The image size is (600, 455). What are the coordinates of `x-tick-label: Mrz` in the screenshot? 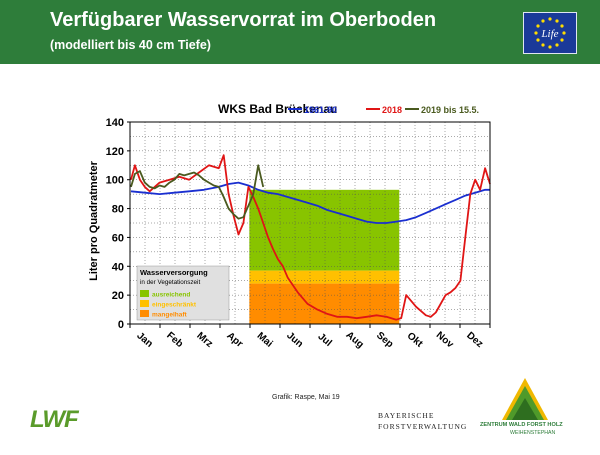 It's located at (204, 340).